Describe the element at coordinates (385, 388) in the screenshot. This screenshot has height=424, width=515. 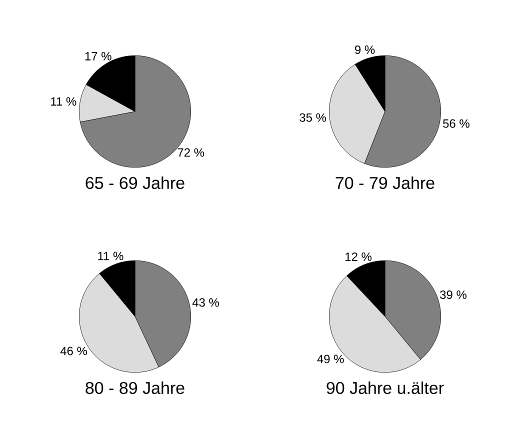
I see `text: 90 Jahre u.älter` at that location.